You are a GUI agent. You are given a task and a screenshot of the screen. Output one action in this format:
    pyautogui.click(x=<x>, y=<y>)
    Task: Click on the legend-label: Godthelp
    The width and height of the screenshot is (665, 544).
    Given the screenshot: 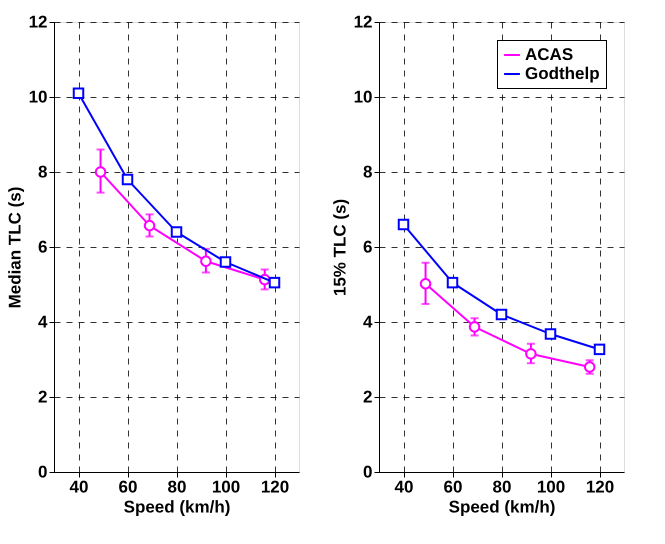 What is the action you would take?
    pyautogui.click(x=562, y=73)
    